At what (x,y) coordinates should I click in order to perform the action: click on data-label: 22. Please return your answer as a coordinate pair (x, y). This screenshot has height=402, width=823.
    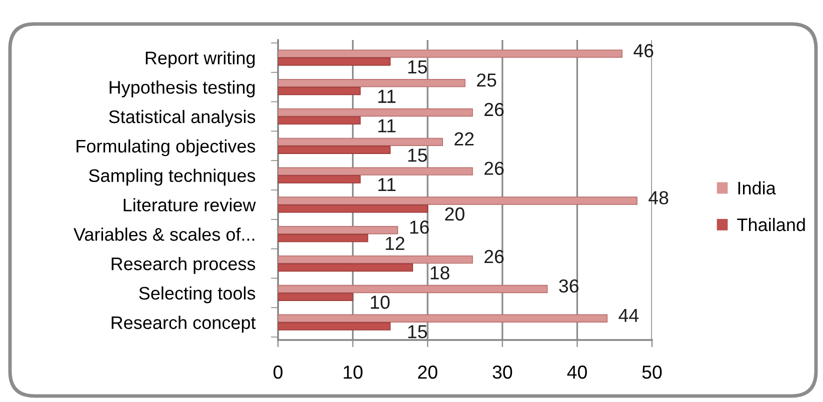
    Looking at the image, I should click on (464, 139).